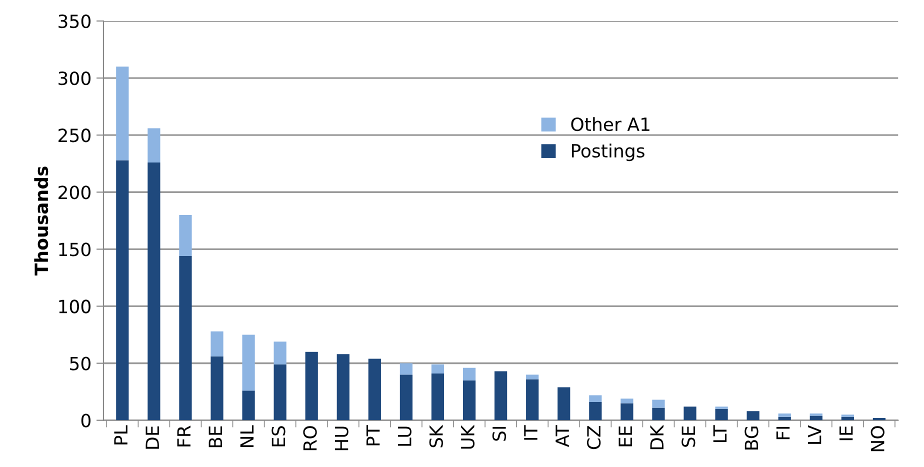 This screenshot has width=924, height=467. What do you see at coordinates (562, 436) in the screenshot?
I see `x-tick-label: AT` at bounding box center [562, 436].